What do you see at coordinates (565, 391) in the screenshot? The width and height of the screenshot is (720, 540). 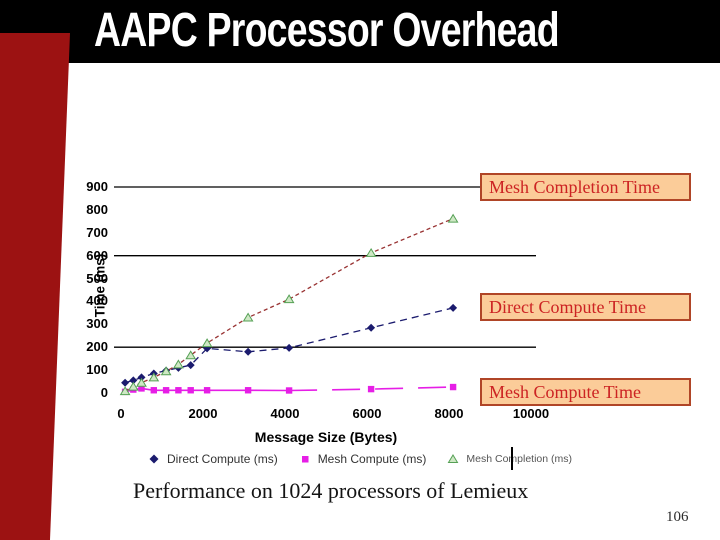 I see `callout-label: Mesh Compute Time` at bounding box center [565, 391].